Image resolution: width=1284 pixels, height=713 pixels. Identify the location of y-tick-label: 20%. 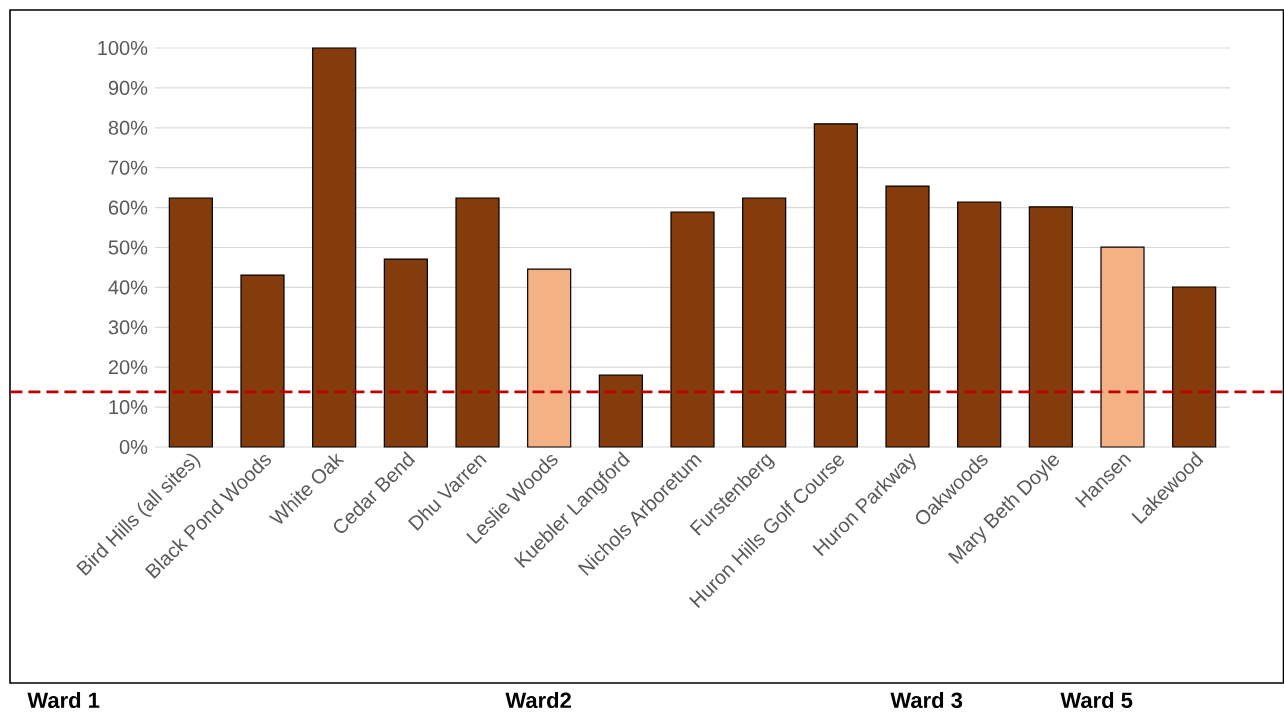
(128, 367).